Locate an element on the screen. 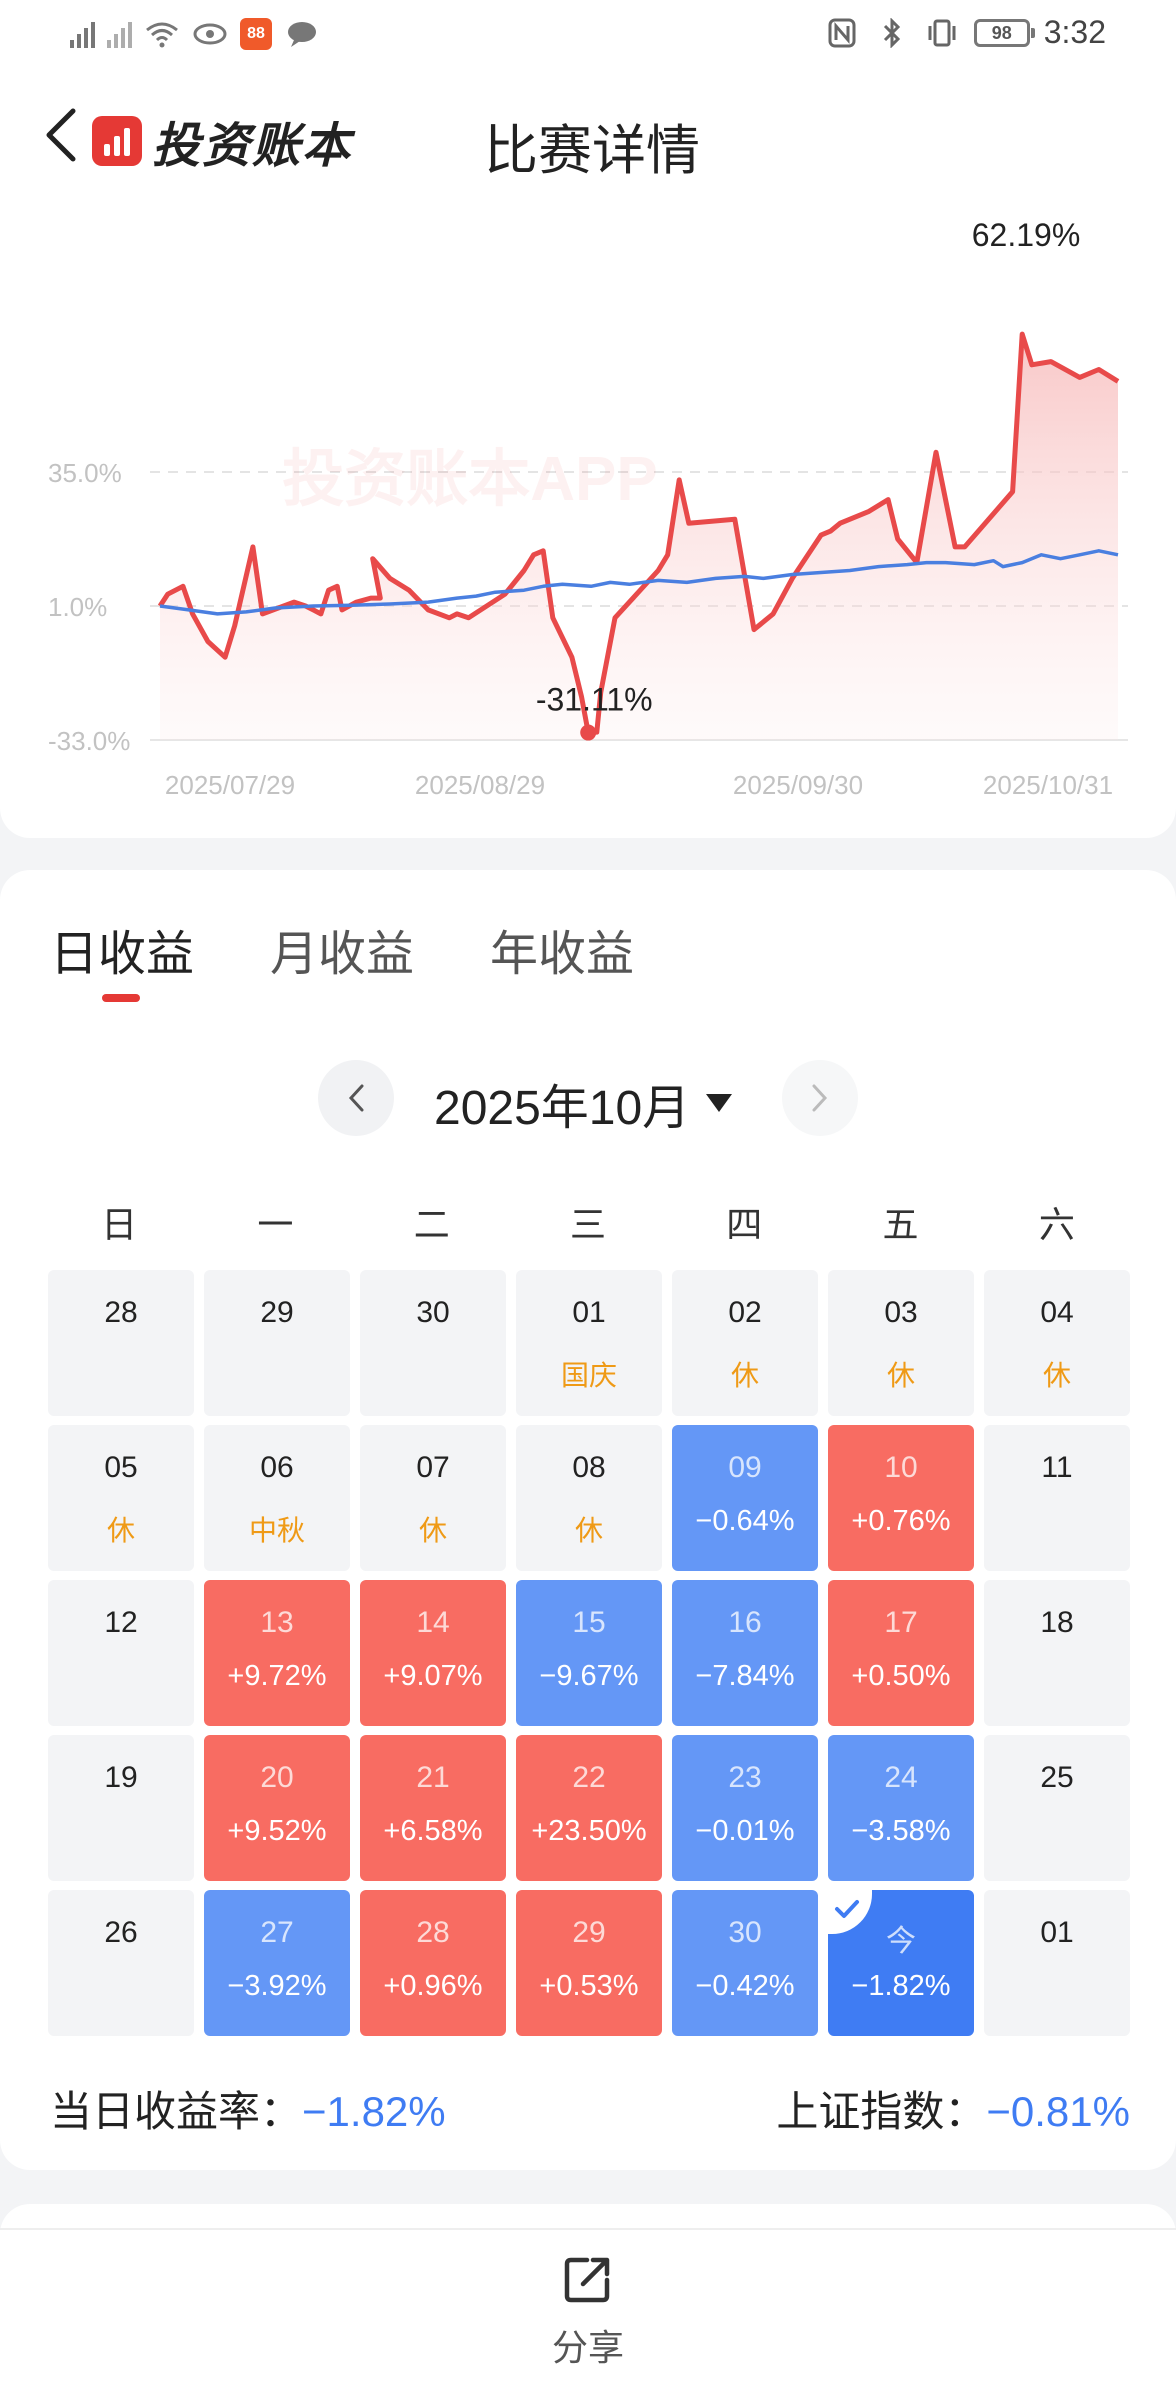 The height and width of the screenshot is (2400, 1176). calendar-day: 19 is located at coordinates (121, 1808).